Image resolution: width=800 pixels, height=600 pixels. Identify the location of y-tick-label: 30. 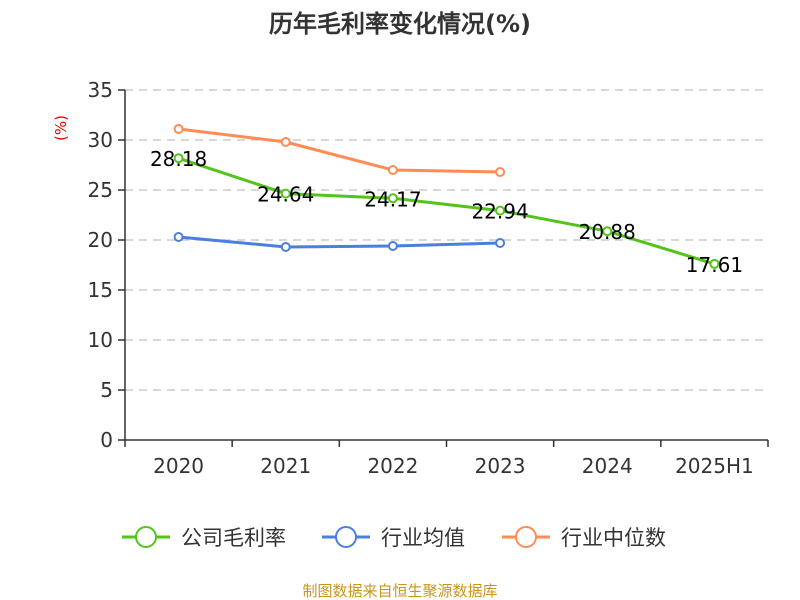
(100, 140).